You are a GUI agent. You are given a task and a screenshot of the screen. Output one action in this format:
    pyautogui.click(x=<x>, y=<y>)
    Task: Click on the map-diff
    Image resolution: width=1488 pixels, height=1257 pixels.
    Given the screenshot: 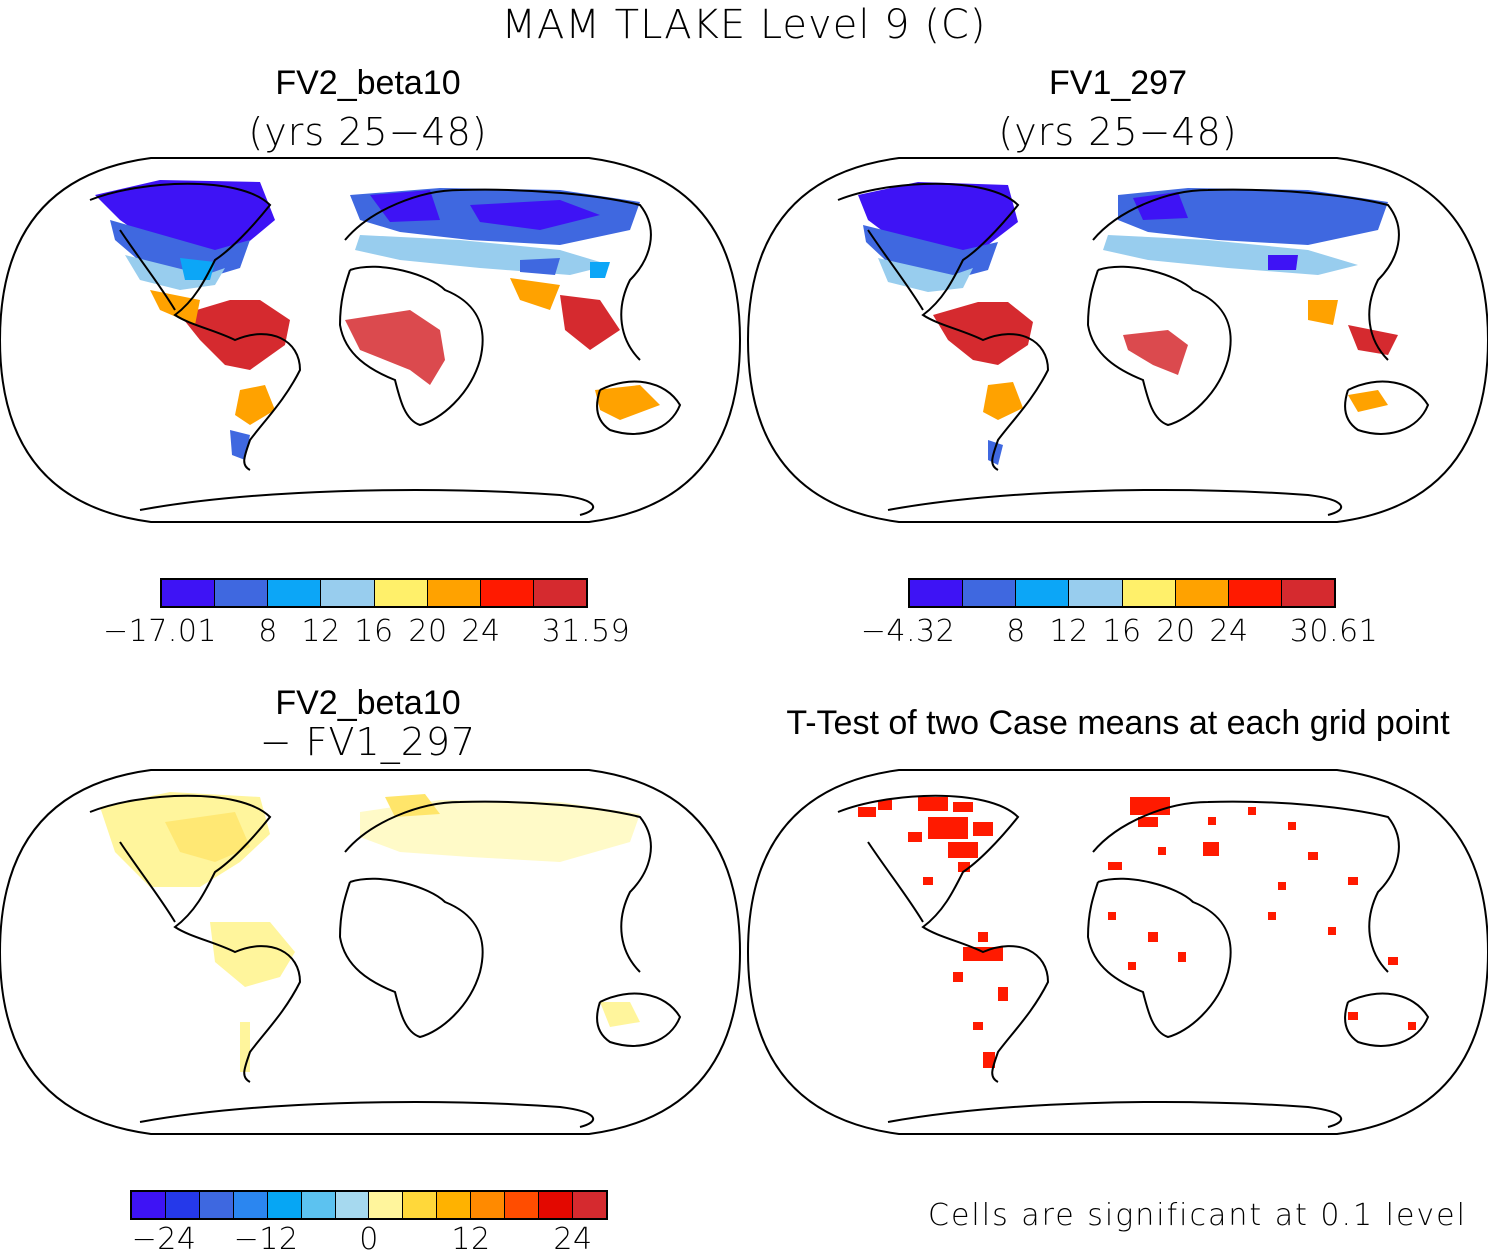 What is the action you would take?
    pyautogui.click(x=371, y=952)
    